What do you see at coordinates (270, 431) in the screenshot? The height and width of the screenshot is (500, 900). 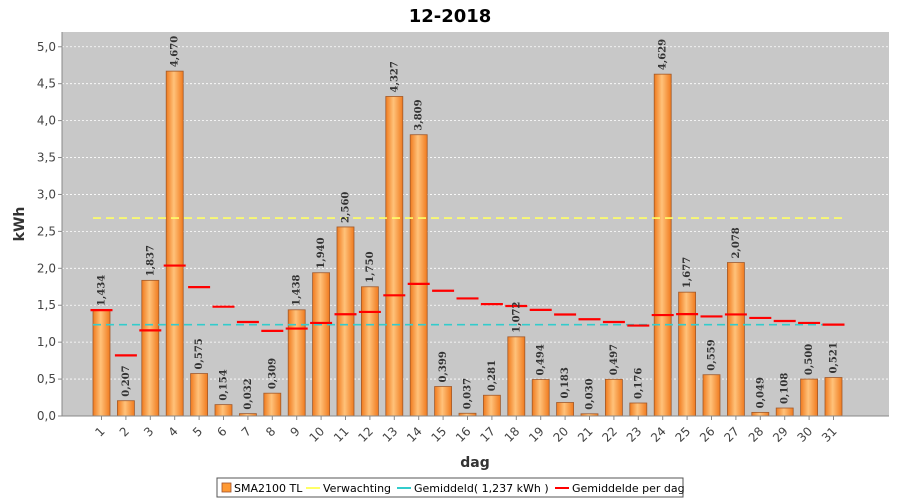 I see `x-tick-label: 8` at bounding box center [270, 431].